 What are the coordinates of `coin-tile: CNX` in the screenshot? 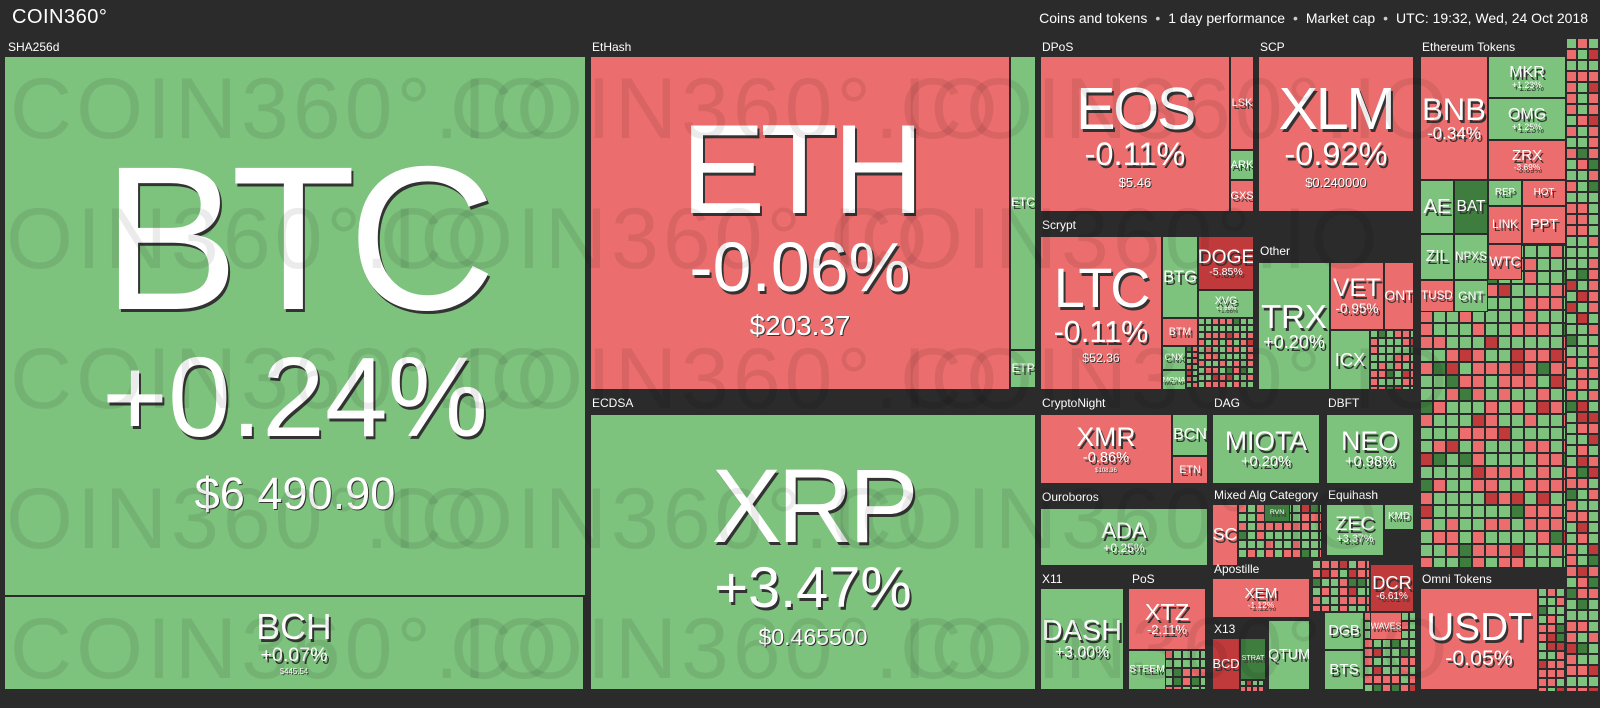 It's located at (1174, 358).